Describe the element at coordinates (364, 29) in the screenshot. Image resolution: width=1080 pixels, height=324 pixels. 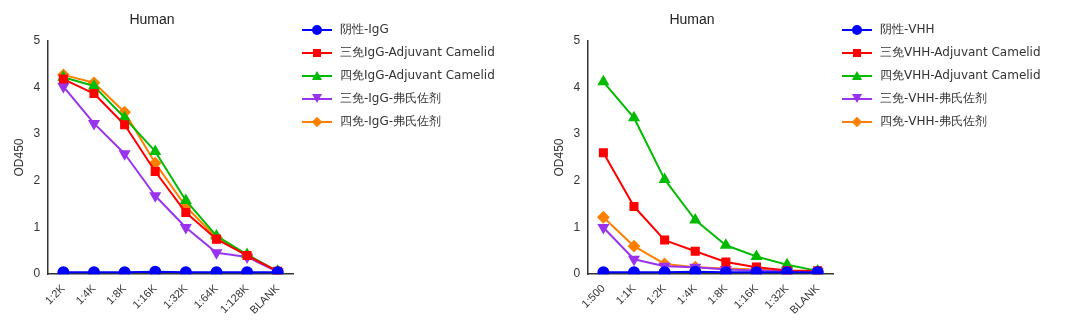
I see `legend-label: 阴性-IgG` at that location.